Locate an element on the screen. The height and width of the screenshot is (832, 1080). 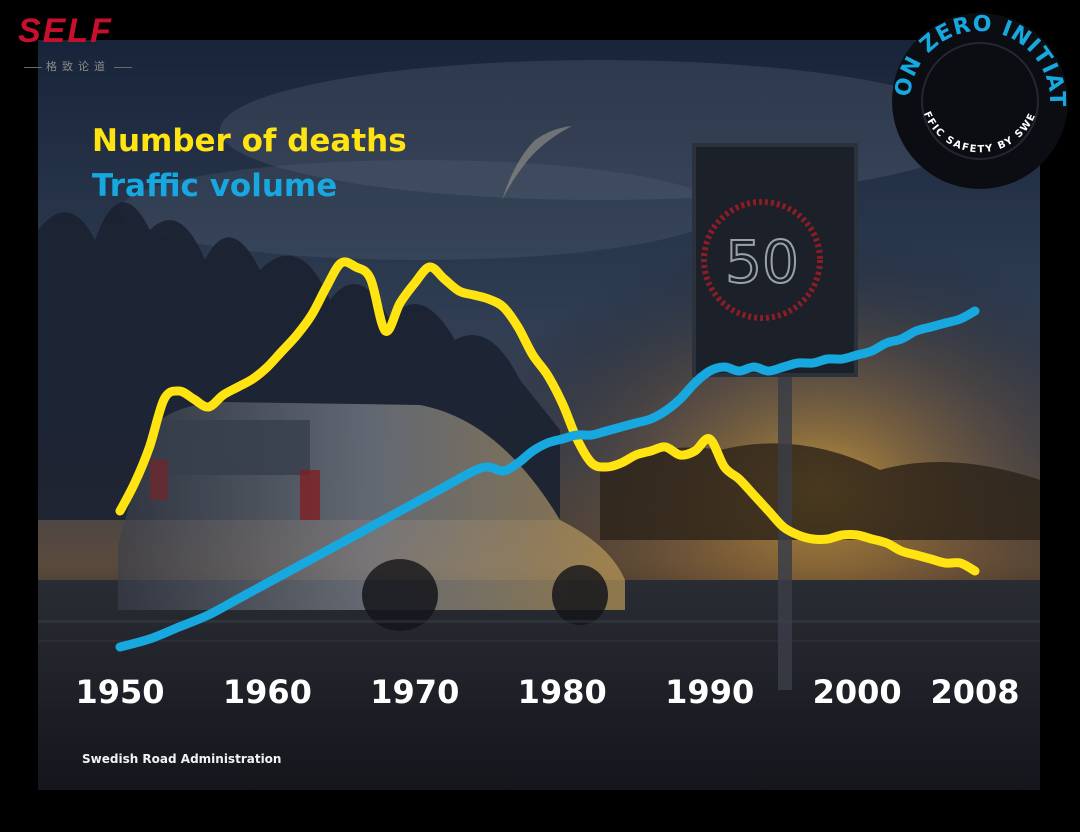
x-tick-label-2000: 2000 is located at coordinates (857, 692).